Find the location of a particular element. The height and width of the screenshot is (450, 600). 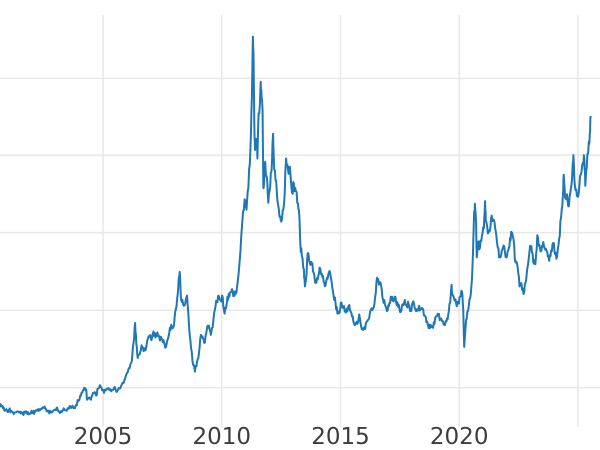

x-tick-label: 2010 is located at coordinates (222, 437).